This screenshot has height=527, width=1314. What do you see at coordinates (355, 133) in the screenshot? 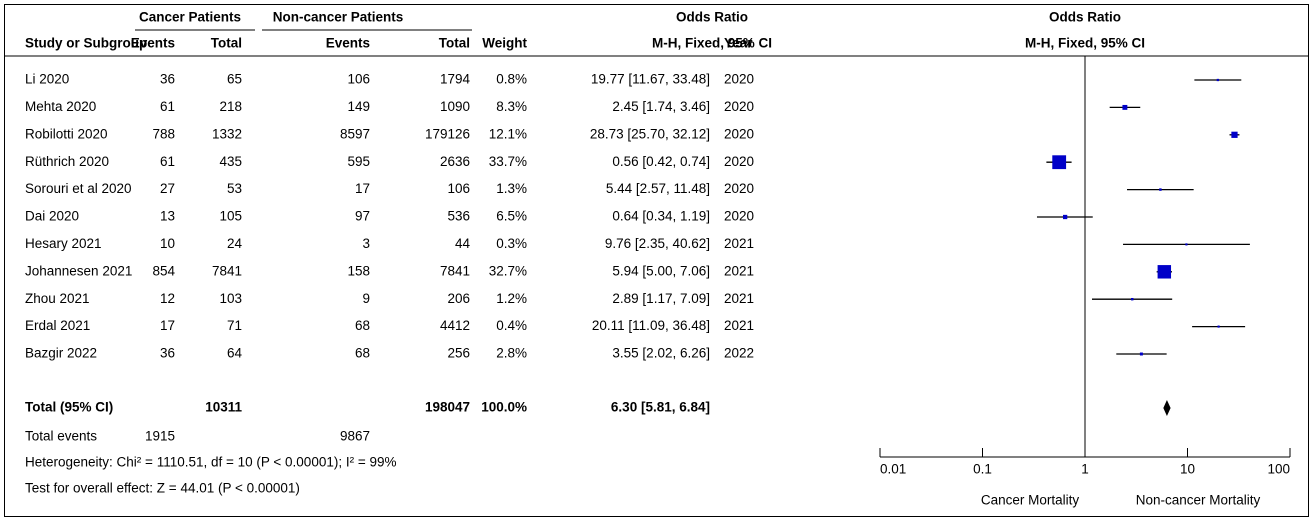
I see `cell: 8597` at bounding box center [355, 133].